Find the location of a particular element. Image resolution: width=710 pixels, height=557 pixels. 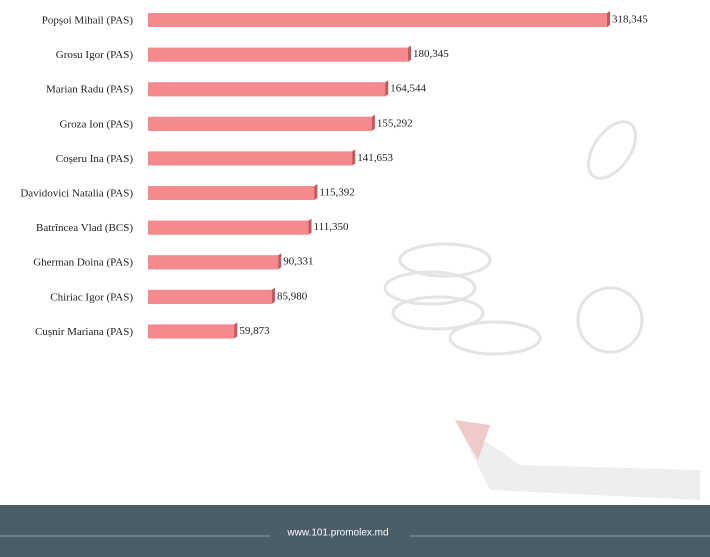

category-label: Popșoi Mihail (PAS) is located at coordinates (88, 21).